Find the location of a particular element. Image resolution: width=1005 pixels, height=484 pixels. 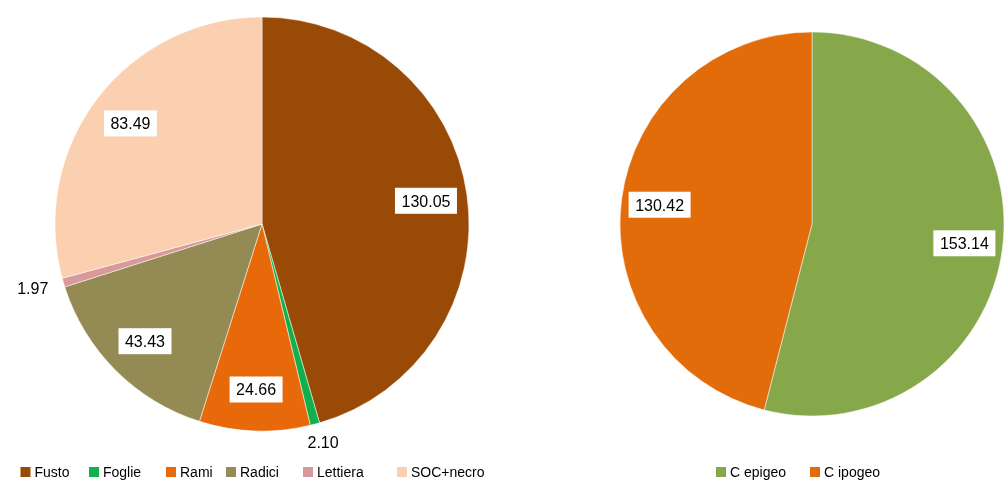

data-label: 24.66 is located at coordinates (256, 390).